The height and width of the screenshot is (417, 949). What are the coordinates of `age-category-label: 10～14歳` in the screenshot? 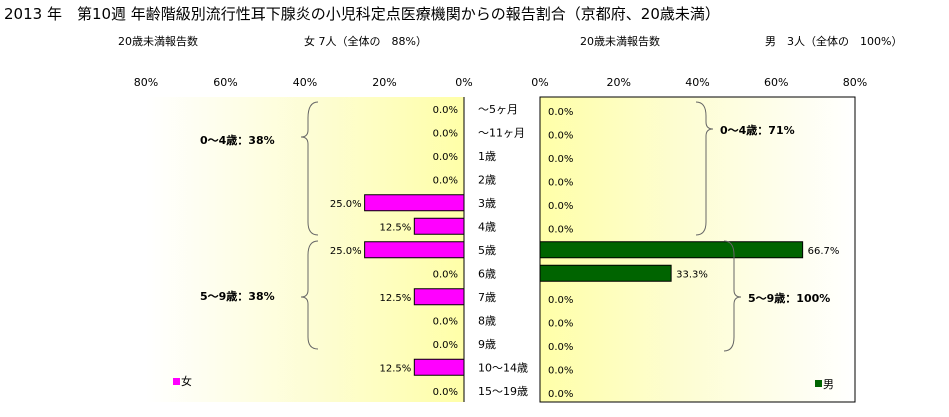 It's located at (503, 367).